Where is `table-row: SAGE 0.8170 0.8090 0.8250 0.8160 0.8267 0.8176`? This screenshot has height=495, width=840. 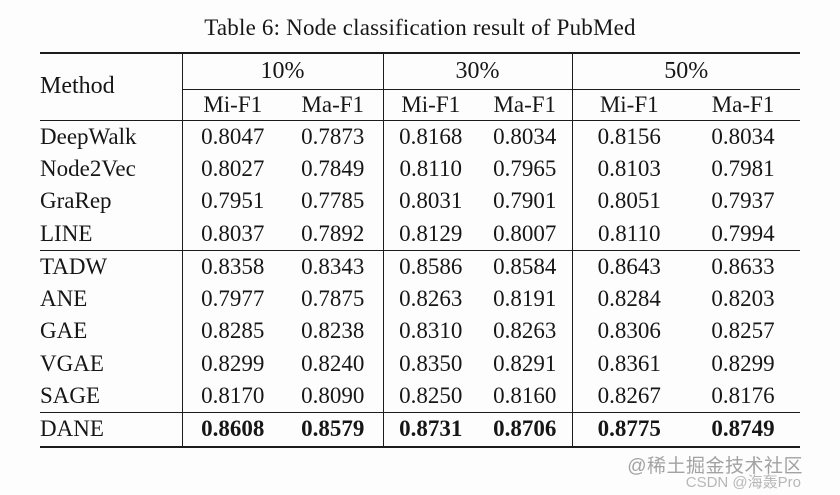 table-row: SAGE 0.8170 0.8090 0.8250 0.8160 0.8267 0.8176 is located at coordinates (420, 396).